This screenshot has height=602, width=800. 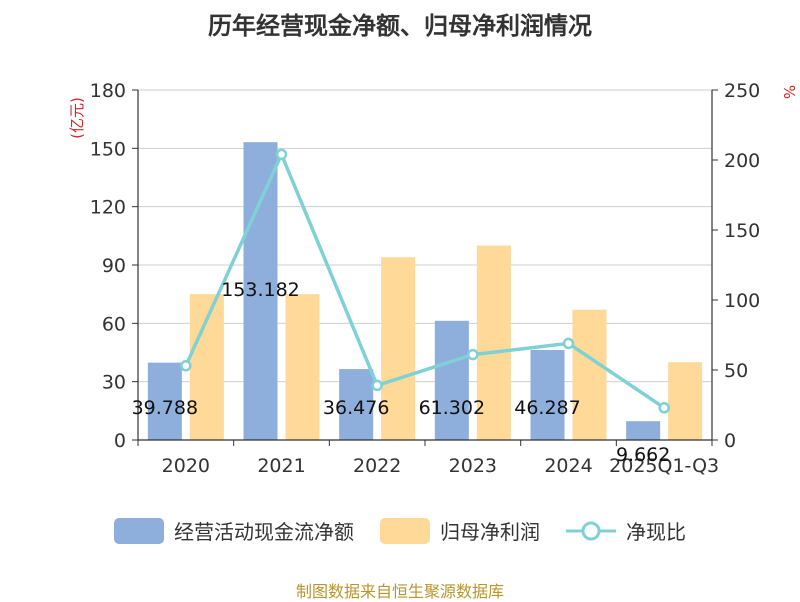 I want to click on y-right-tick-label: 0, so click(x=730, y=441).